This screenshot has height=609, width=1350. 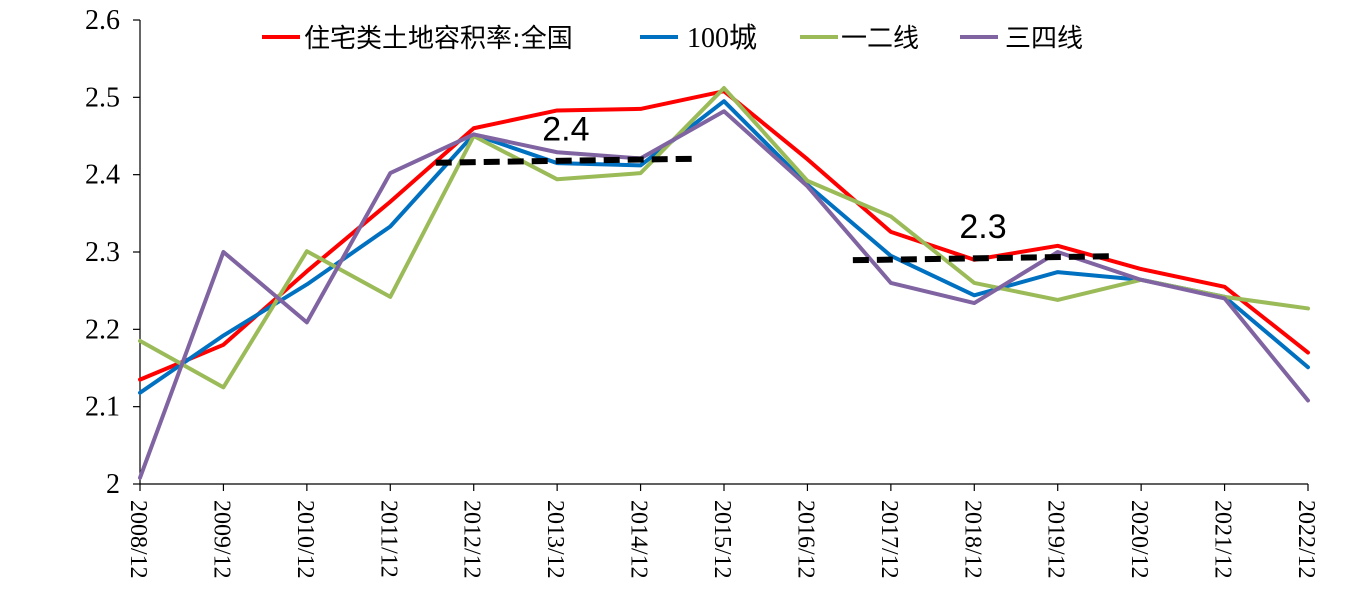 What do you see at coordinates (880, 39) in the screenshot?
I see `legend-label: 一二线` at bounding box center [880, 39].